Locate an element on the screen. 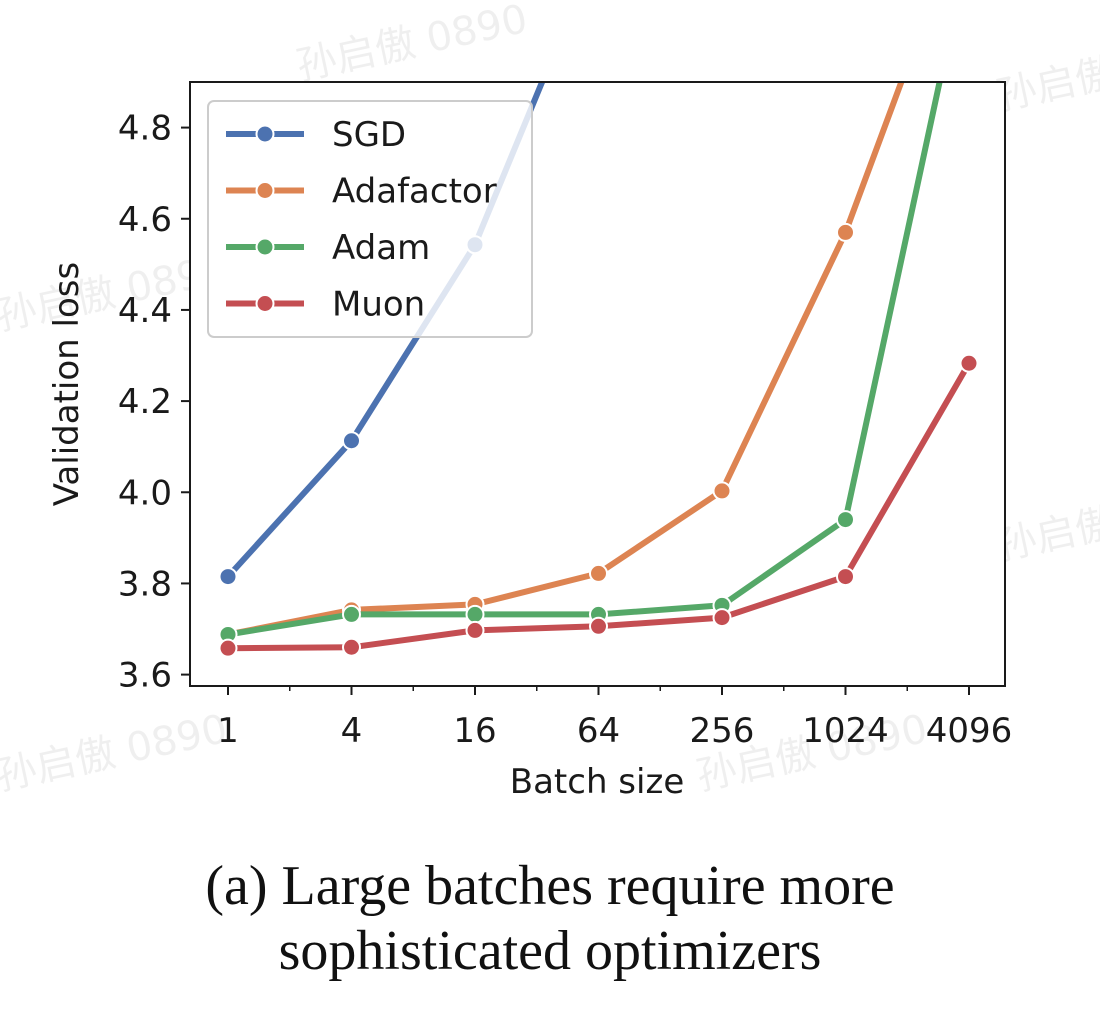 The height and width of the screenshot is (1011, 1100). legend-item-adafactor: Adafactor is located at coordinates (361, 192).